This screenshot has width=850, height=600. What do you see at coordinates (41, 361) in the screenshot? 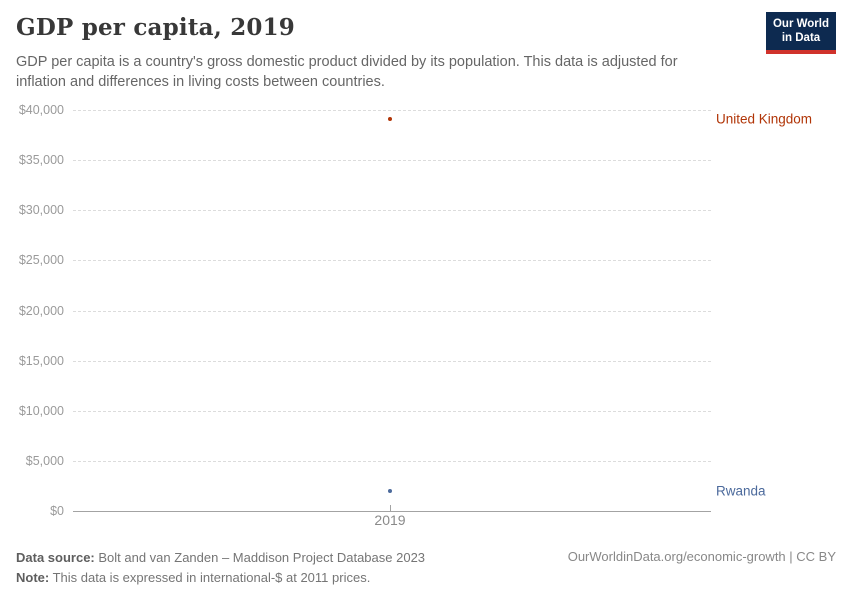
I see `y-tick-label: $15,000` at bounding box center [41, 361].